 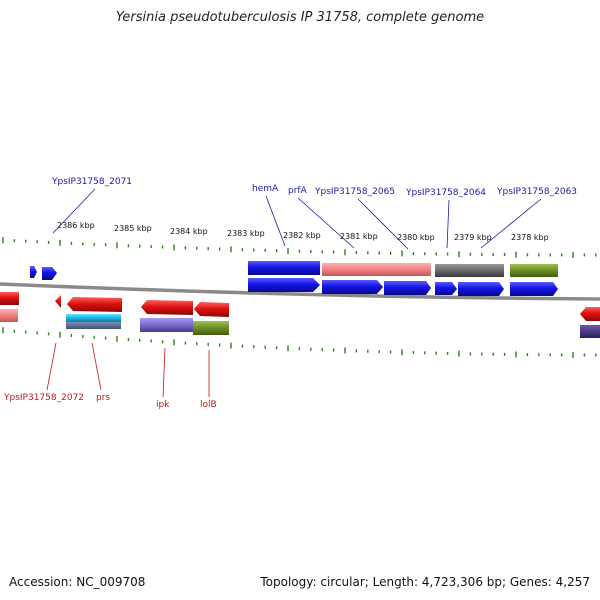 What do you see at coordinates (530, 237) in the screenshot?
I see `kbp-label: 2378 kbp` at bounding box center [530, 237].